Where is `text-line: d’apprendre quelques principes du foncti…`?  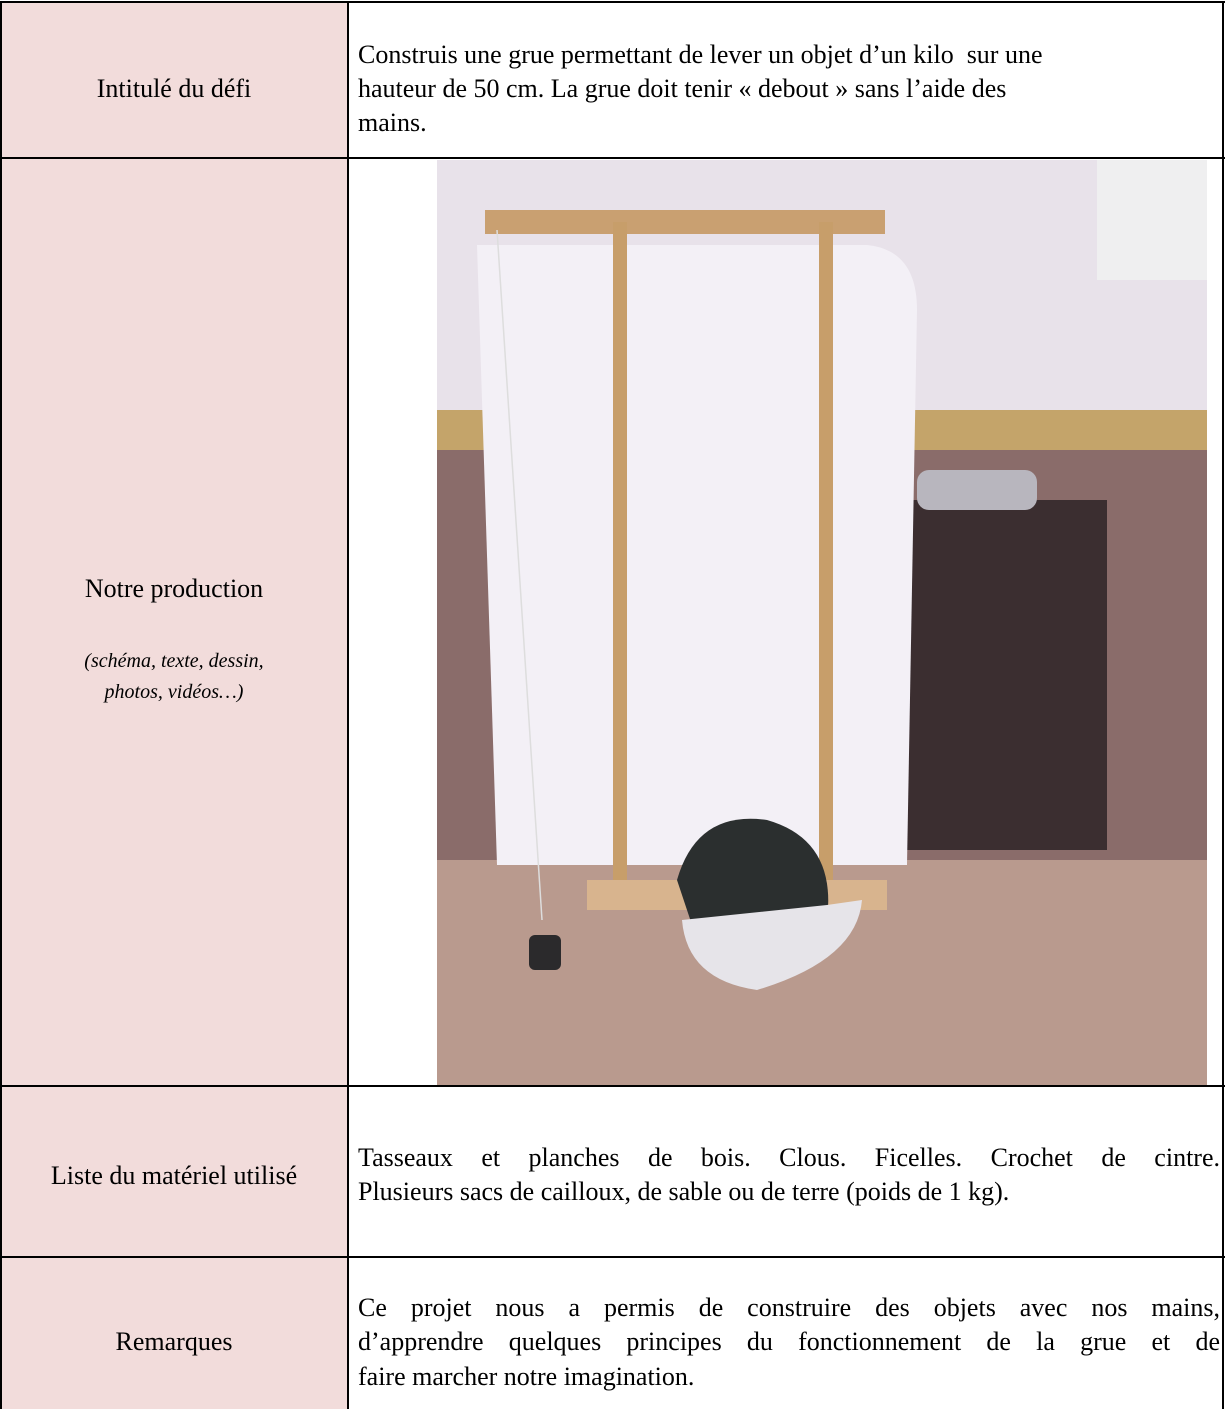 text-line: d’apprendre quelques principes du foncti… is located at coordinates (789, 1341).